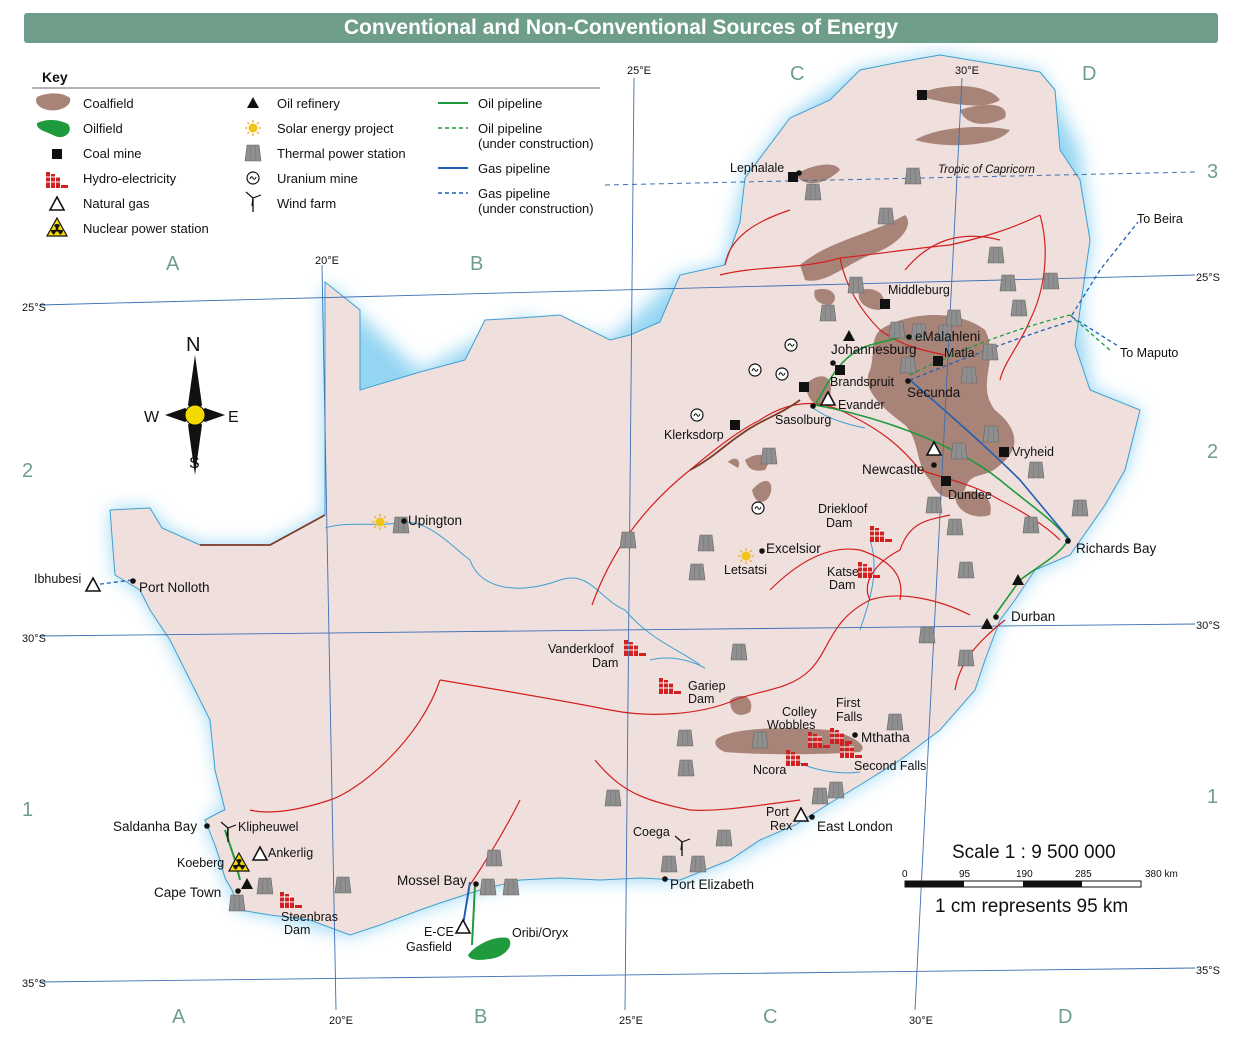 The height and width of the screenshot is (1048, 1242). Describe the element at coordinates (306, 203) in the screenshot. I see `key-wind: Wind farm` at that location.